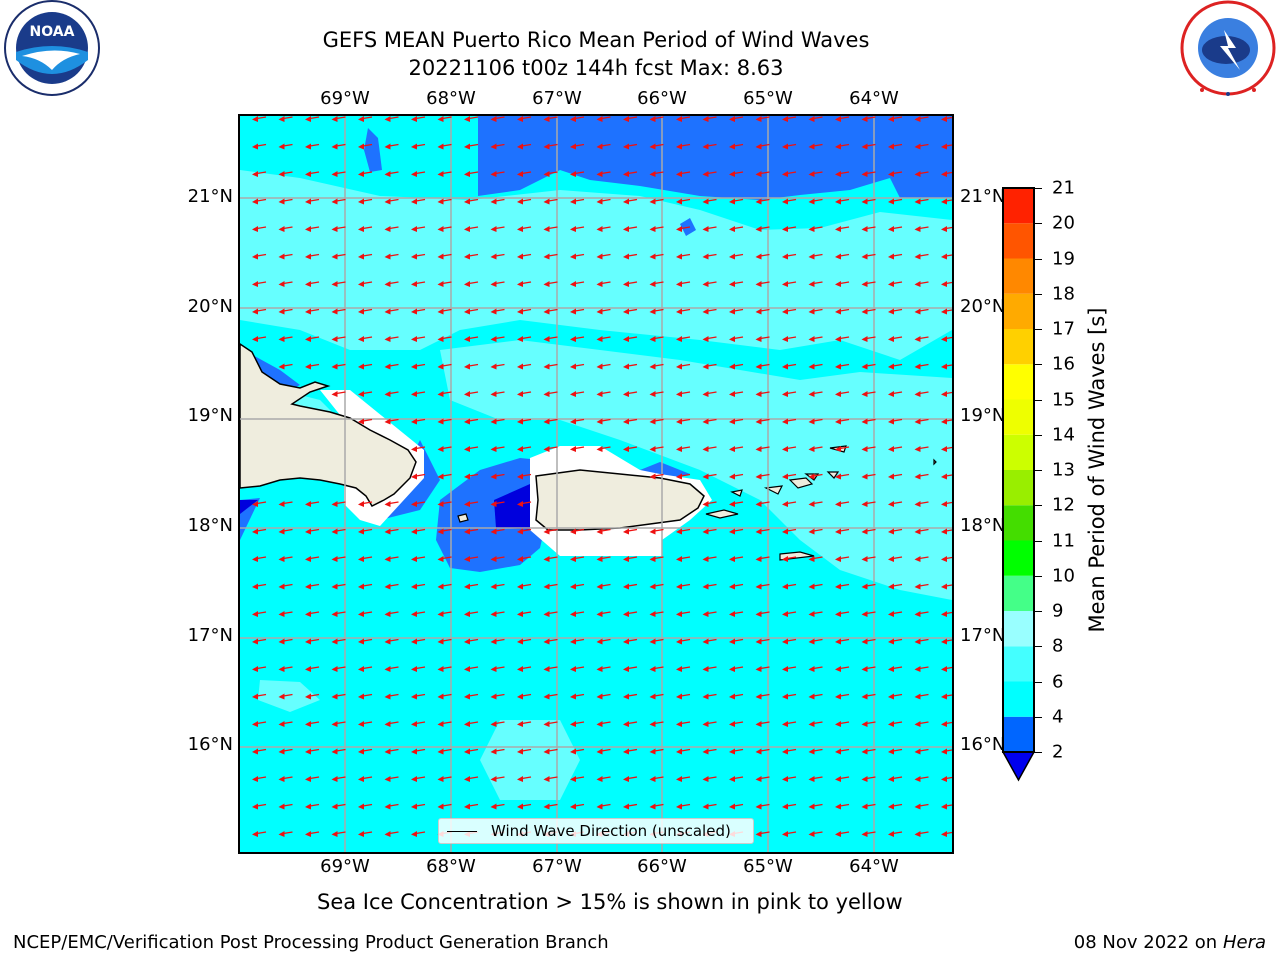 This screenshot has width=1280, height=960. Describe the element at coordinates (874, 98) in the screenshot. I see `lon-label-top: 64°W` at that location.